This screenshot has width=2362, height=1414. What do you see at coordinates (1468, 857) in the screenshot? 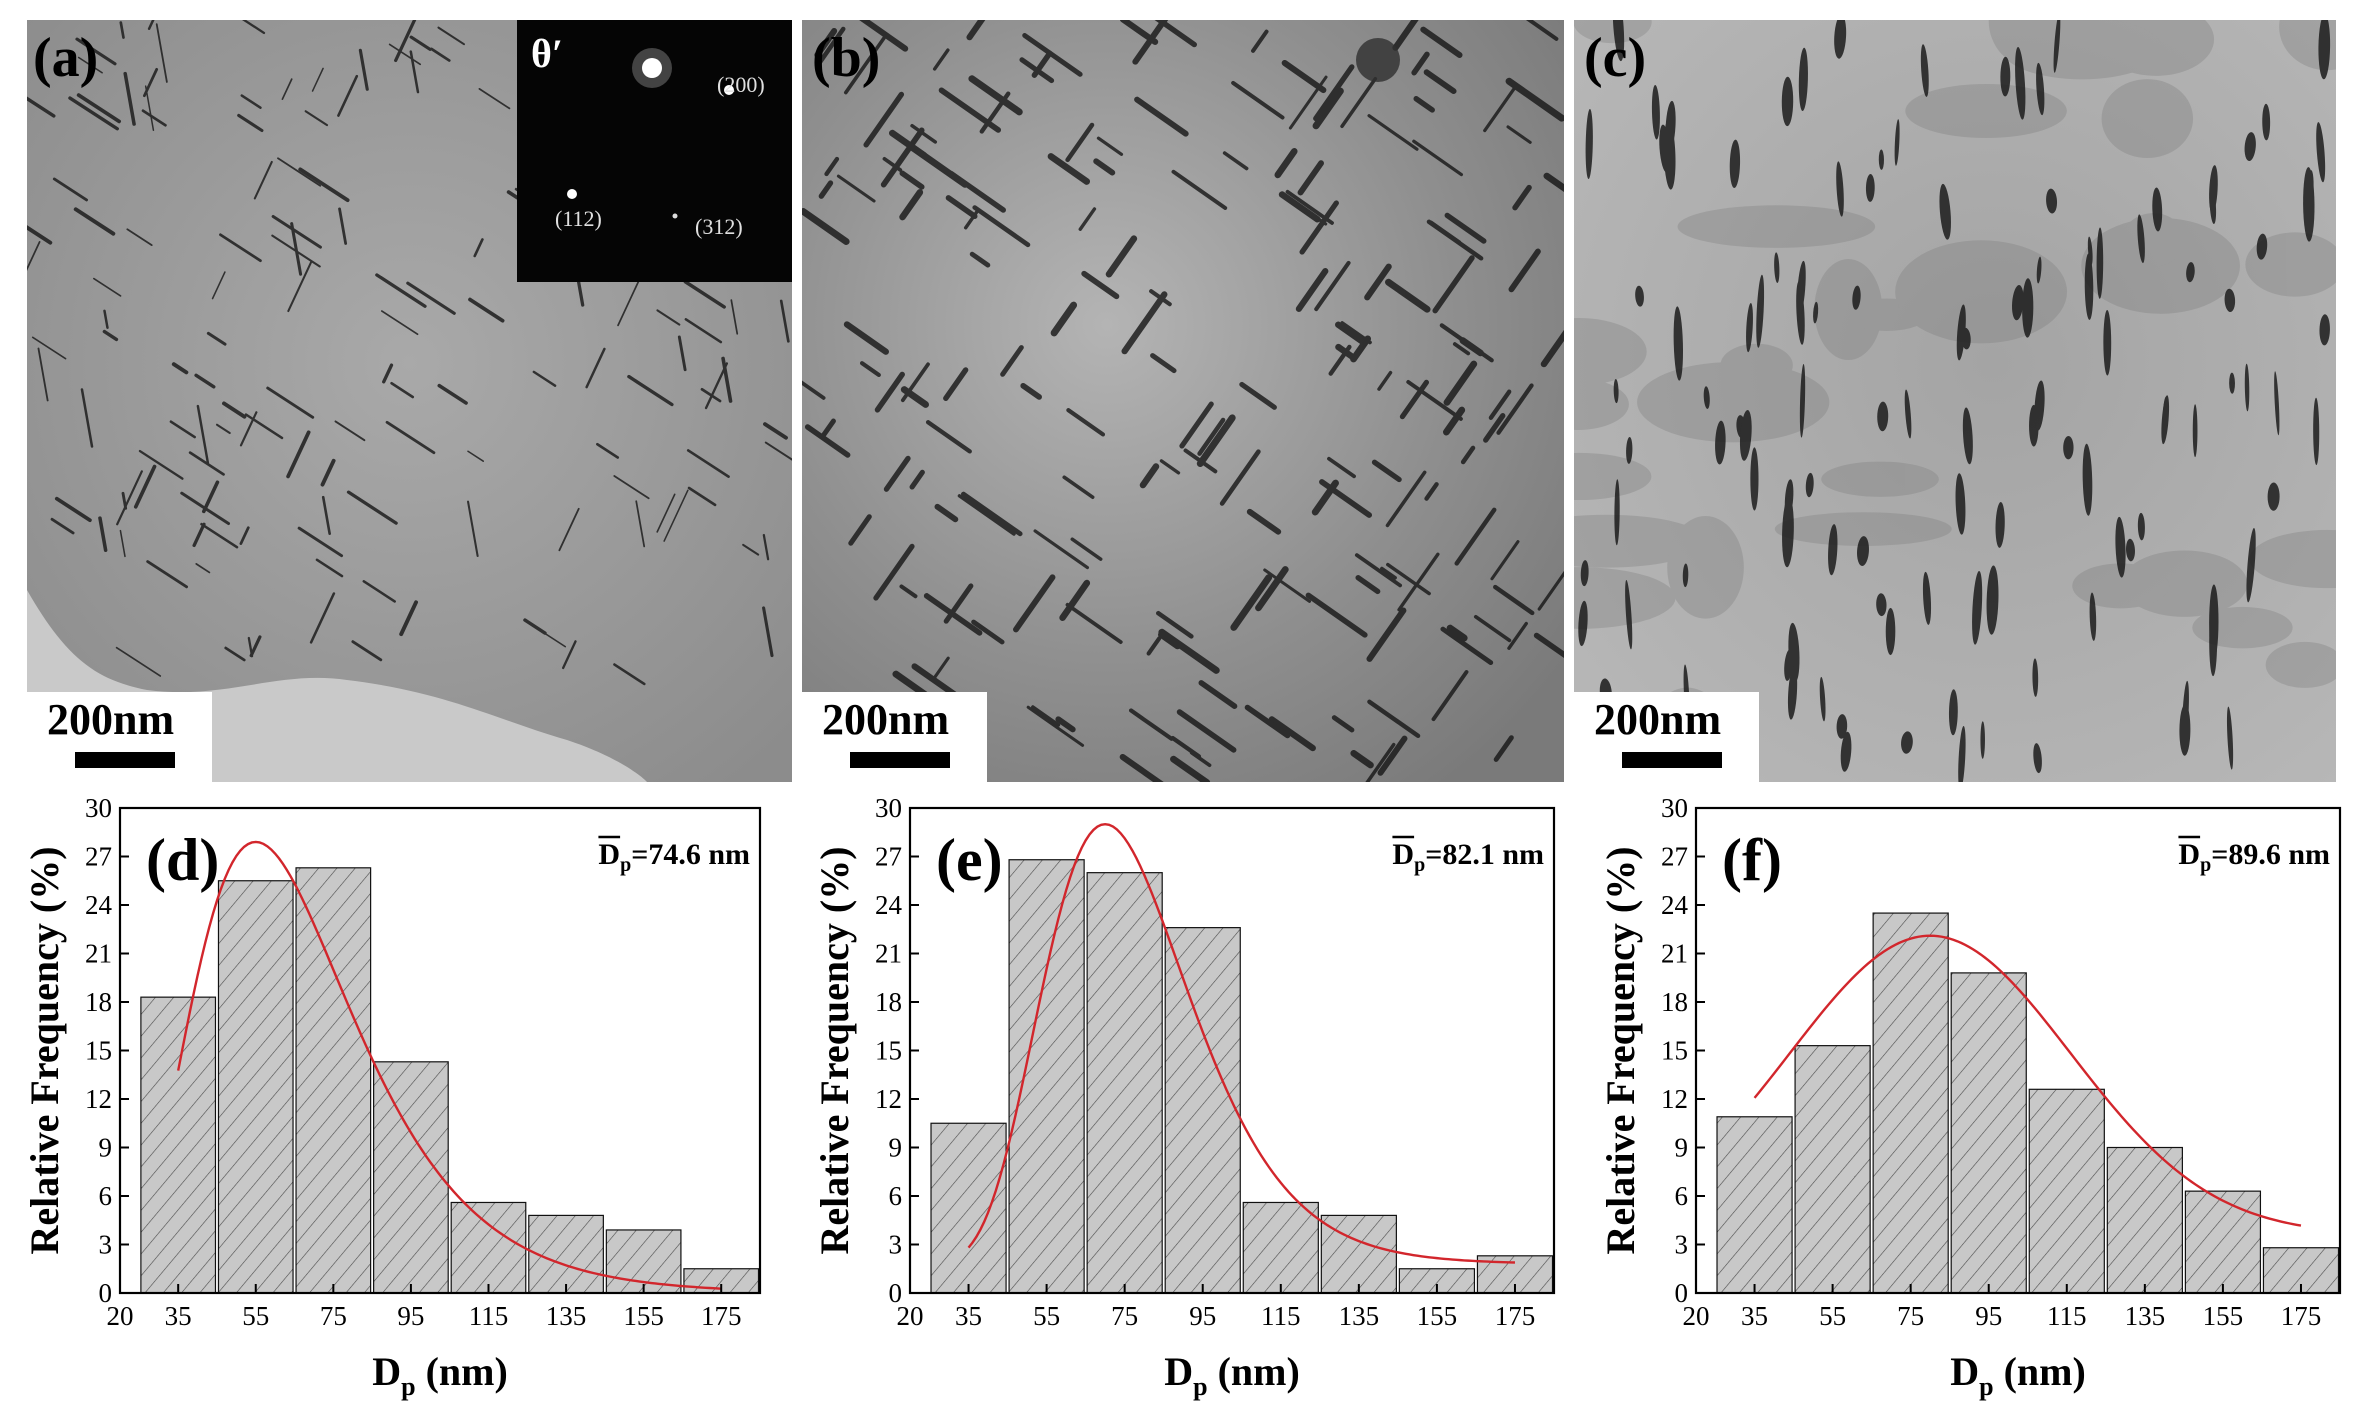
I see `mean-size-annotation: Dp=82.1 nm` at bounding box center [1468, 857].